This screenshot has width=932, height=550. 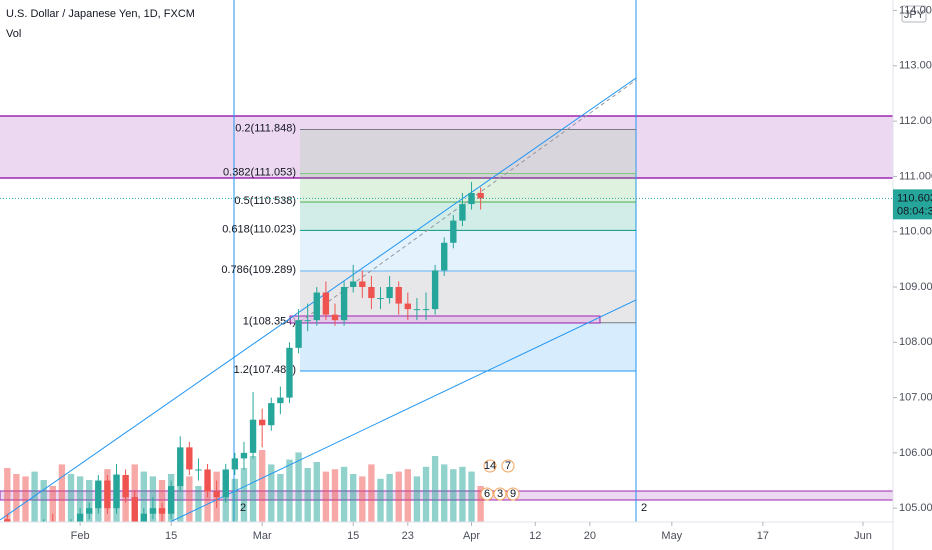 I want to click on fib-label: 1.2(107.481), so click(x=265, y=370).